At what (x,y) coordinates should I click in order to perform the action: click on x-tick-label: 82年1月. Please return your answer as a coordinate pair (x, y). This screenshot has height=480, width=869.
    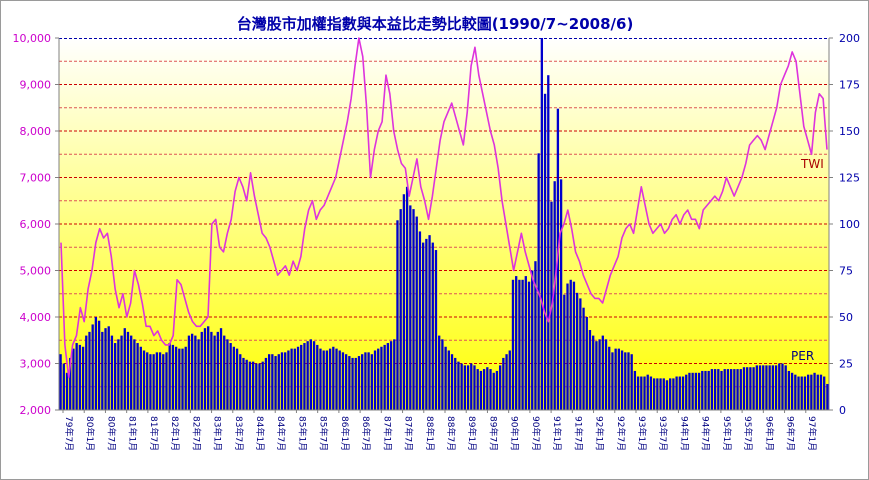
    Looking at the image, I should click on (175, 433).